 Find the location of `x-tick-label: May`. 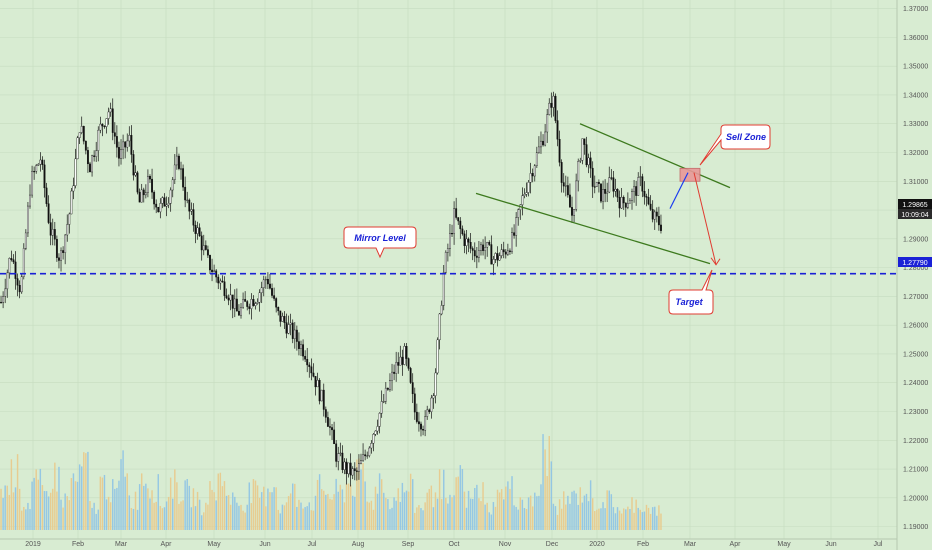

x-tick-label: May is located at coordinates (214, 544).